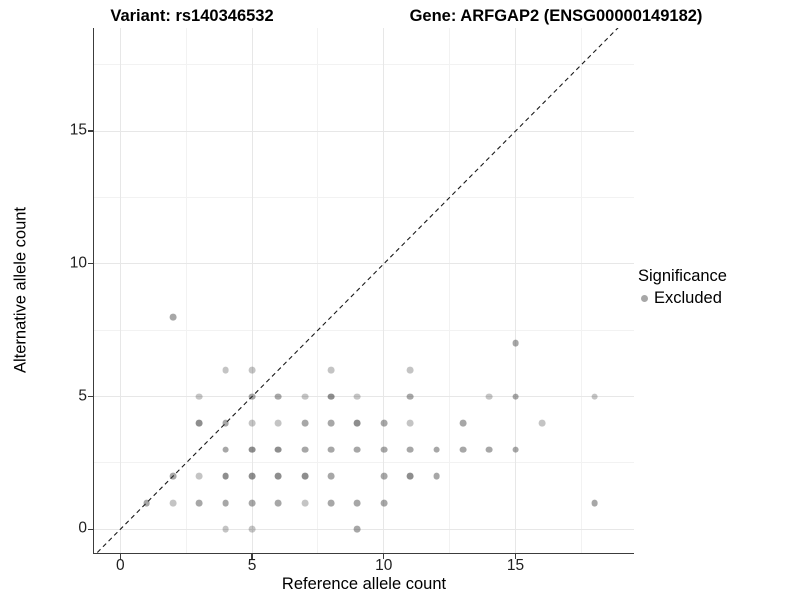  What do you see at coordinates (192, 16) in the screenshot?
I see `variant-title: Variant: rs140346532` at bounding box center [192, 16].